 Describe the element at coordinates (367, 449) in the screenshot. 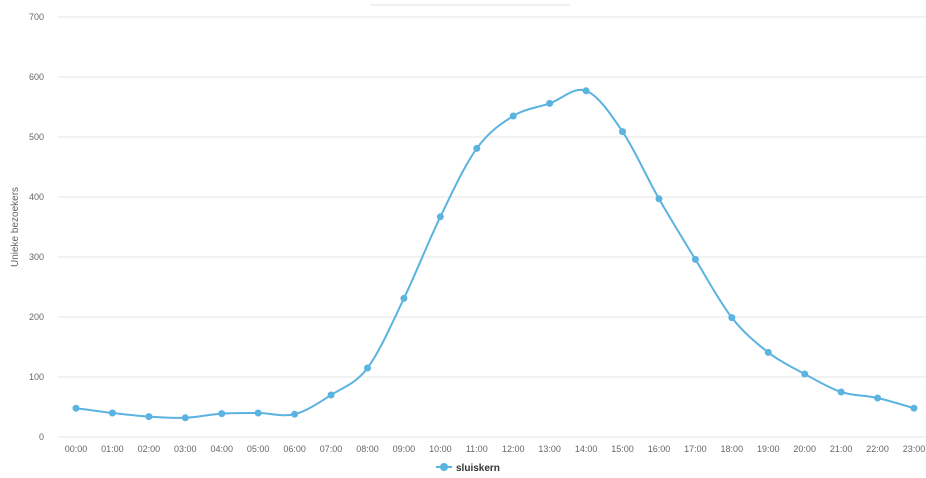

I see `x-tick-label: 08:00` at that location.